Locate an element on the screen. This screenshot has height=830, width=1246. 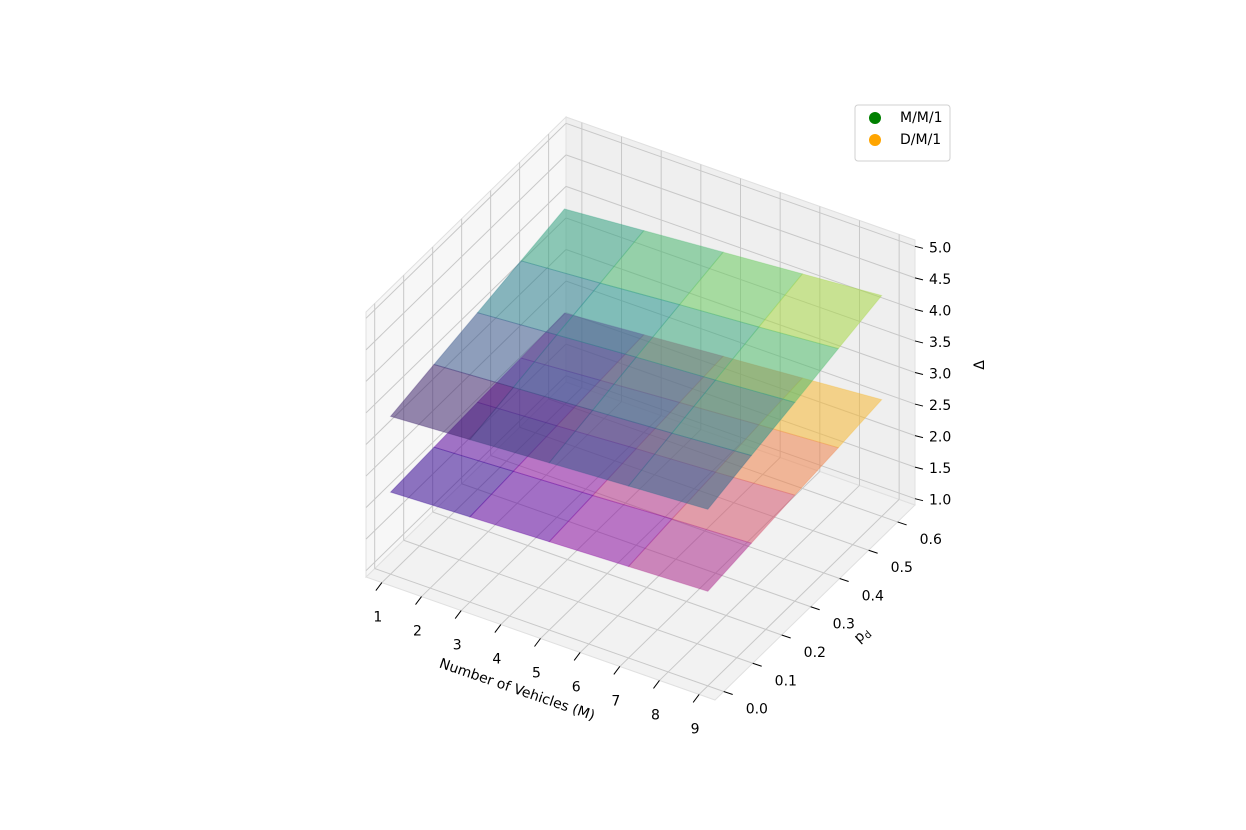
z-tick-label: 1.5 is located at coordinates (940, 469).